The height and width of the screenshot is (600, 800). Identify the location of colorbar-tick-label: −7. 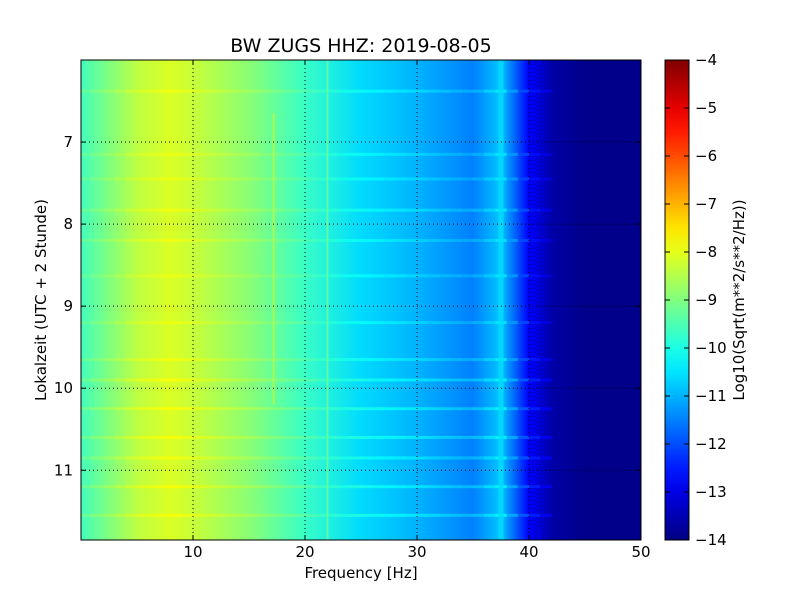
(706, 204).